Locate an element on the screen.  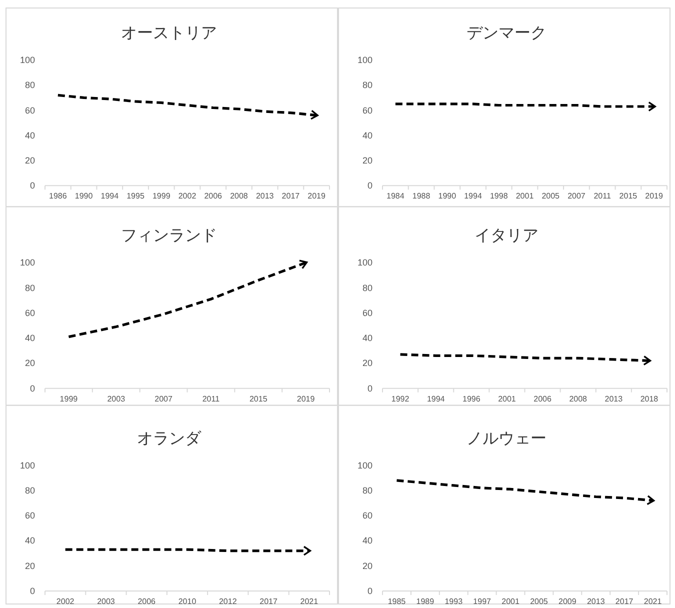
x-tick-label: 1992 is located at coordinates (400, 399).